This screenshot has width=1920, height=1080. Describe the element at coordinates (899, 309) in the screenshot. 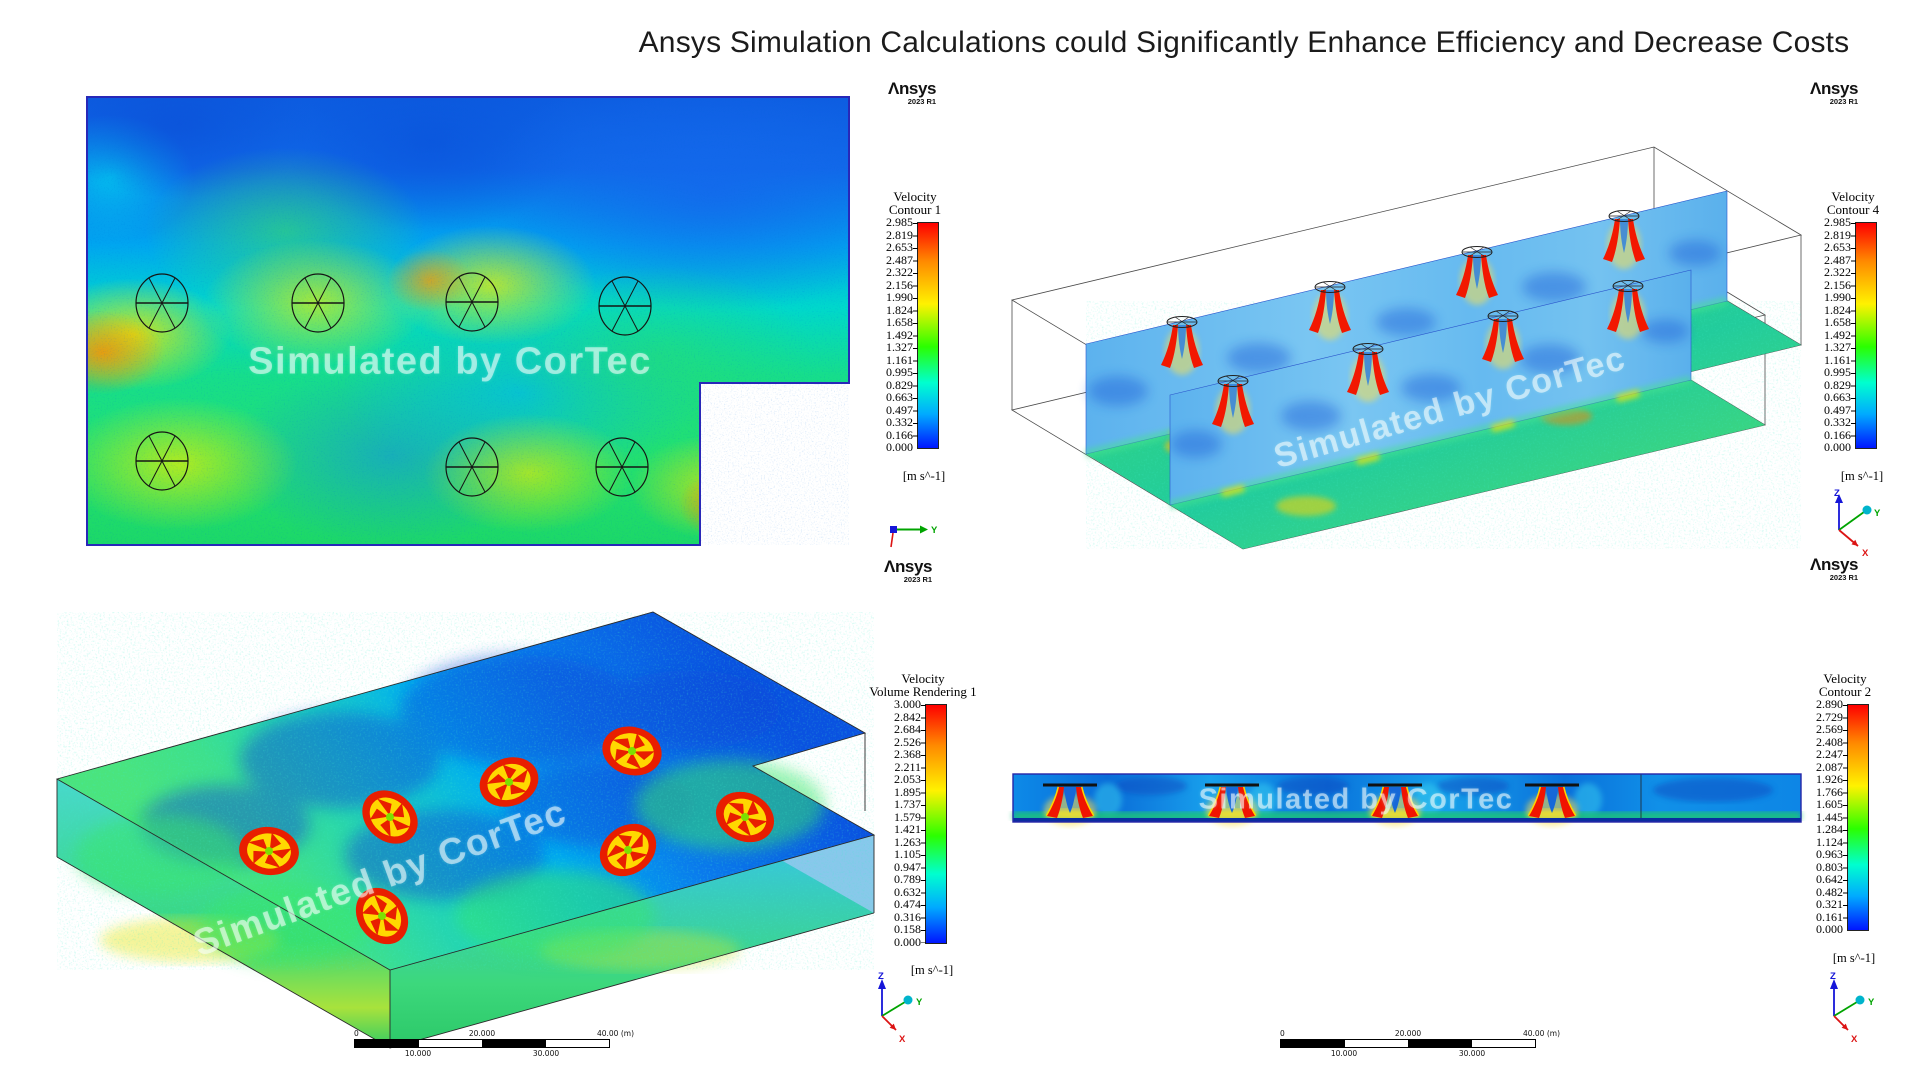

I see `legend-value: 1.824` at that location.